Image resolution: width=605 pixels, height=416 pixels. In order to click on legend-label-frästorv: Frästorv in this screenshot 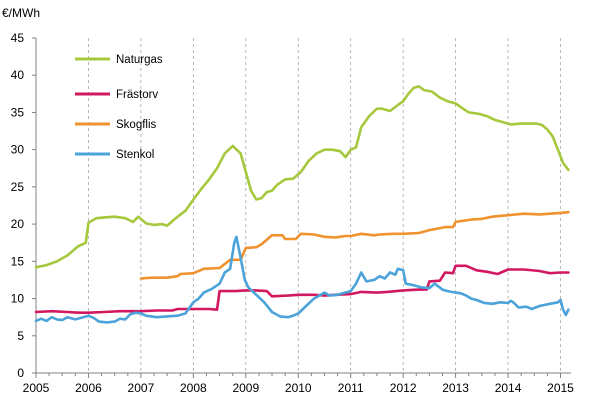, I will do `click(137, 95)`.